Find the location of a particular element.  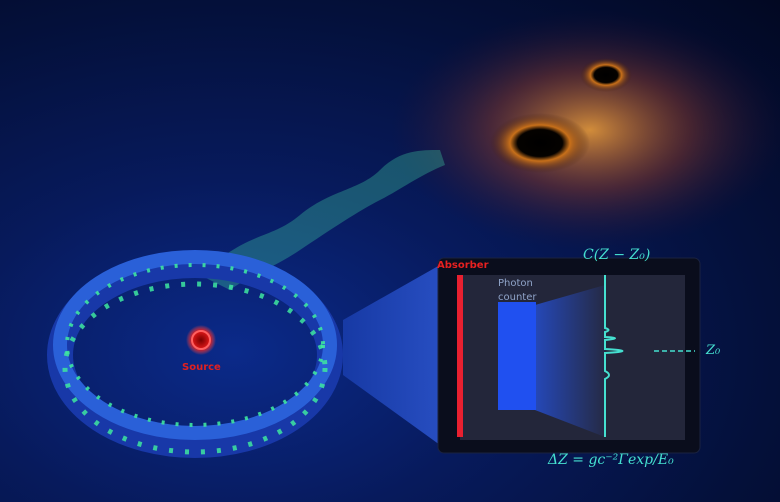

source-sphere is located at coordinates (201, 340).